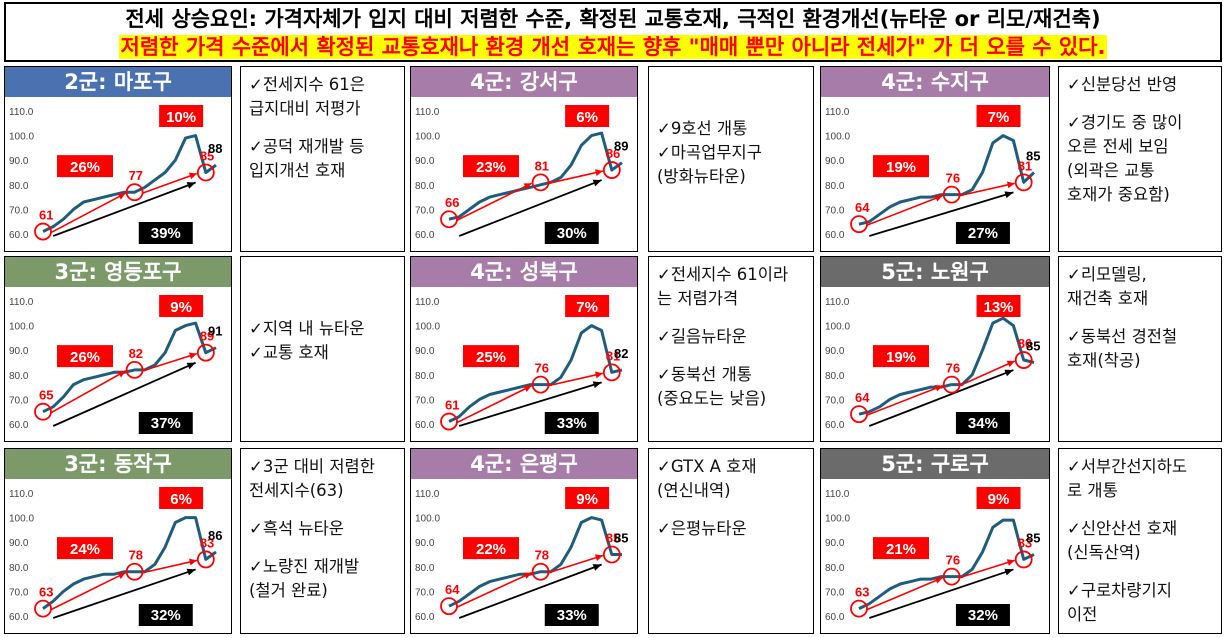  Describe the element at coordinates (621, 146) in the screenshot. I see `end-value-label: 89` at that location.